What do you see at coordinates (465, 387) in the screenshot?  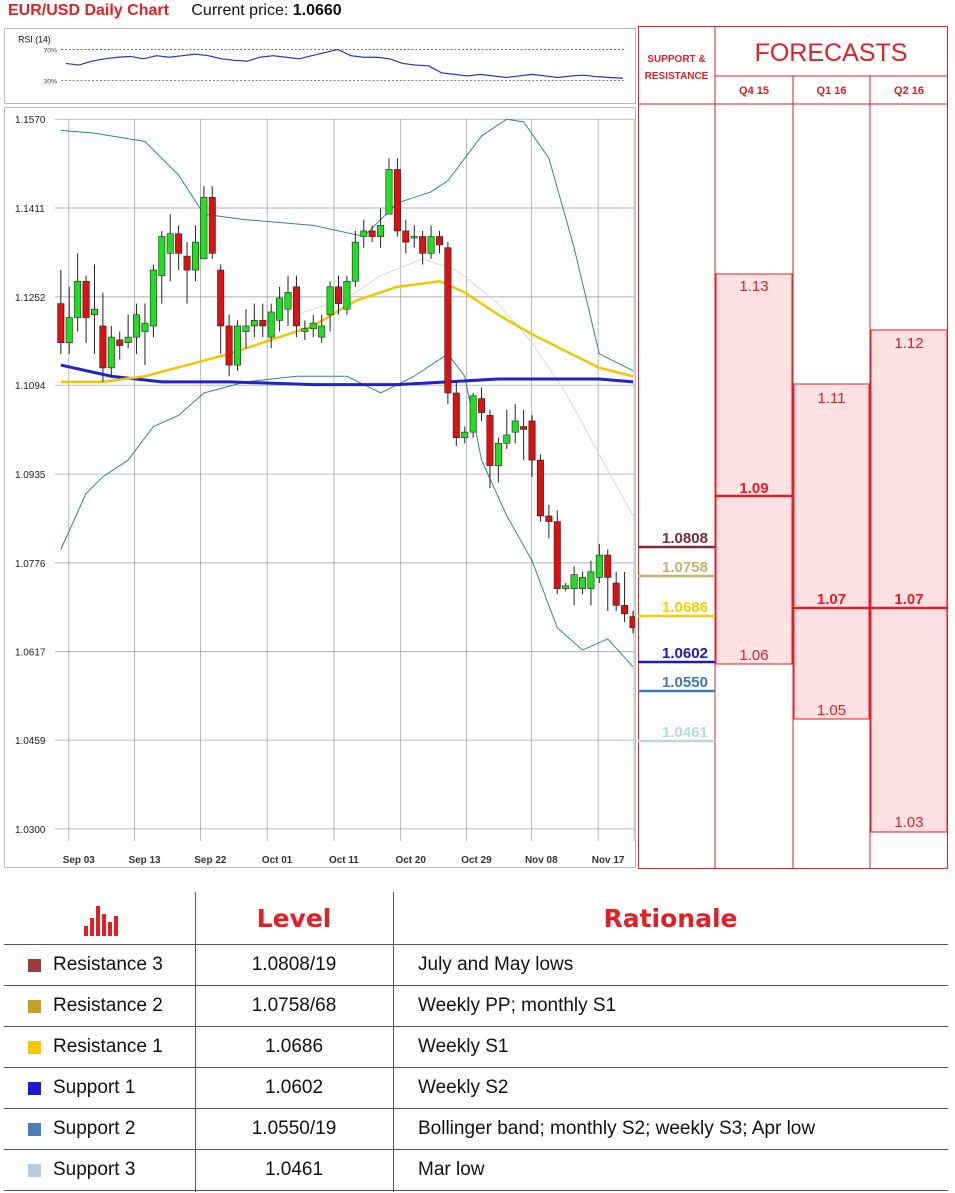 I see `moving-average-light` at bounding box center [465, 387].